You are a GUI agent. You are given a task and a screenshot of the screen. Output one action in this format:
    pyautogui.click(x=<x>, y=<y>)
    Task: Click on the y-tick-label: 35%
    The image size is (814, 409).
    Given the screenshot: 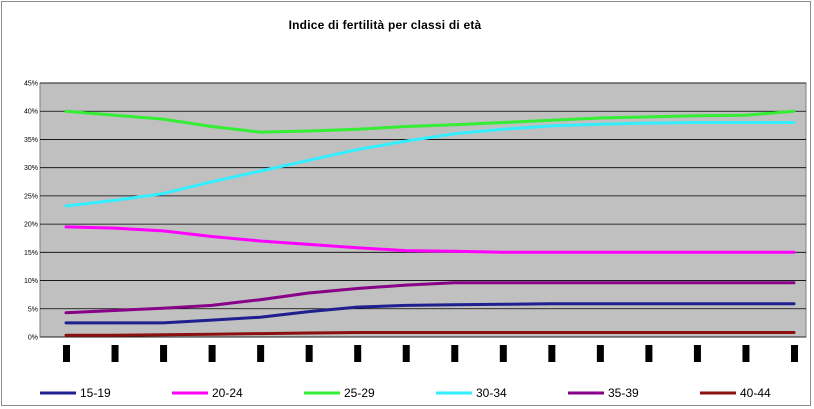 What is the action you would take?
    pyautogui.click(x=31, y=140)
    